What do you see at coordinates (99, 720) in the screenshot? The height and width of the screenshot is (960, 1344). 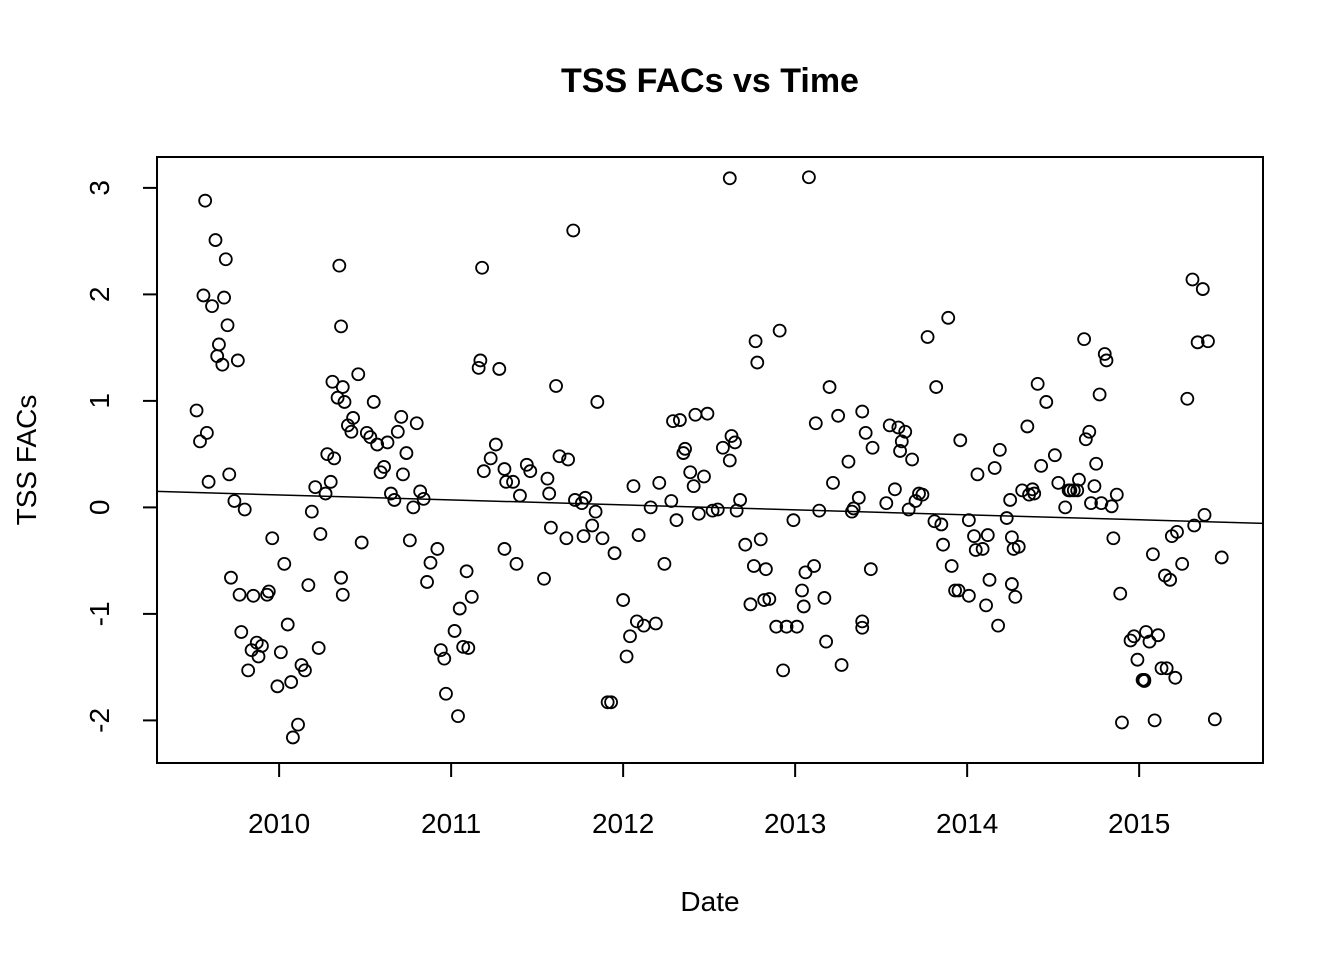 I see `y-tick-label: -2` at bounding box center [99, 720].